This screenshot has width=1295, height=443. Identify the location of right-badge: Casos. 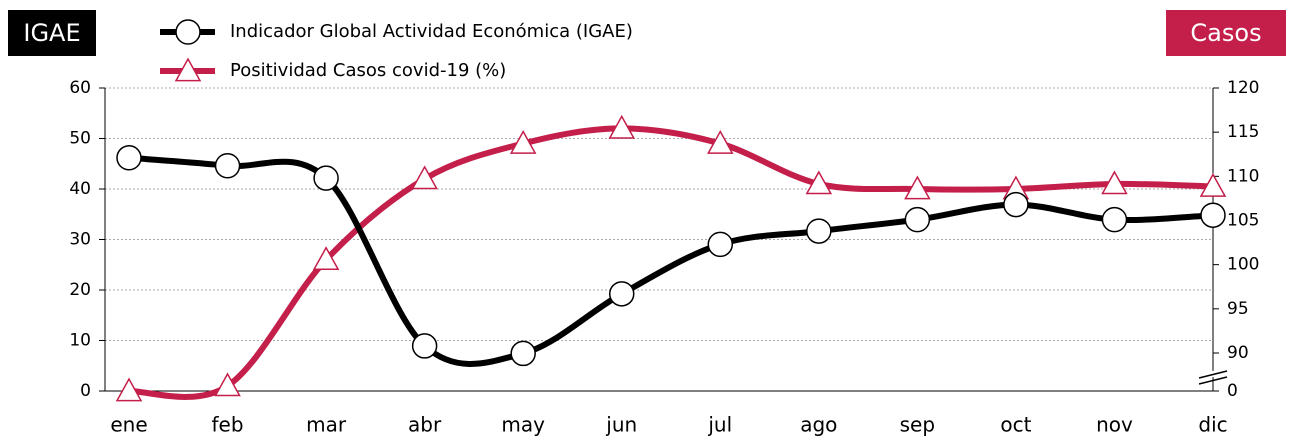
(1225, 33).